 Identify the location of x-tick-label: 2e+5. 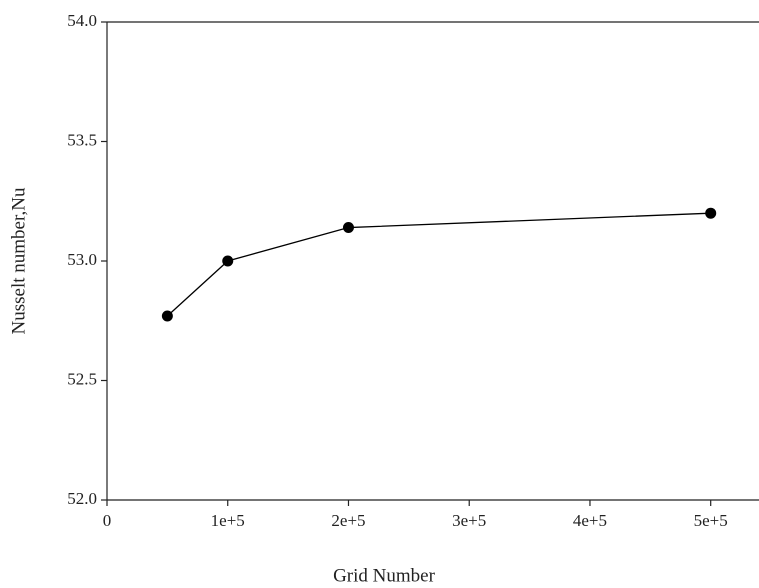
(348, 520).